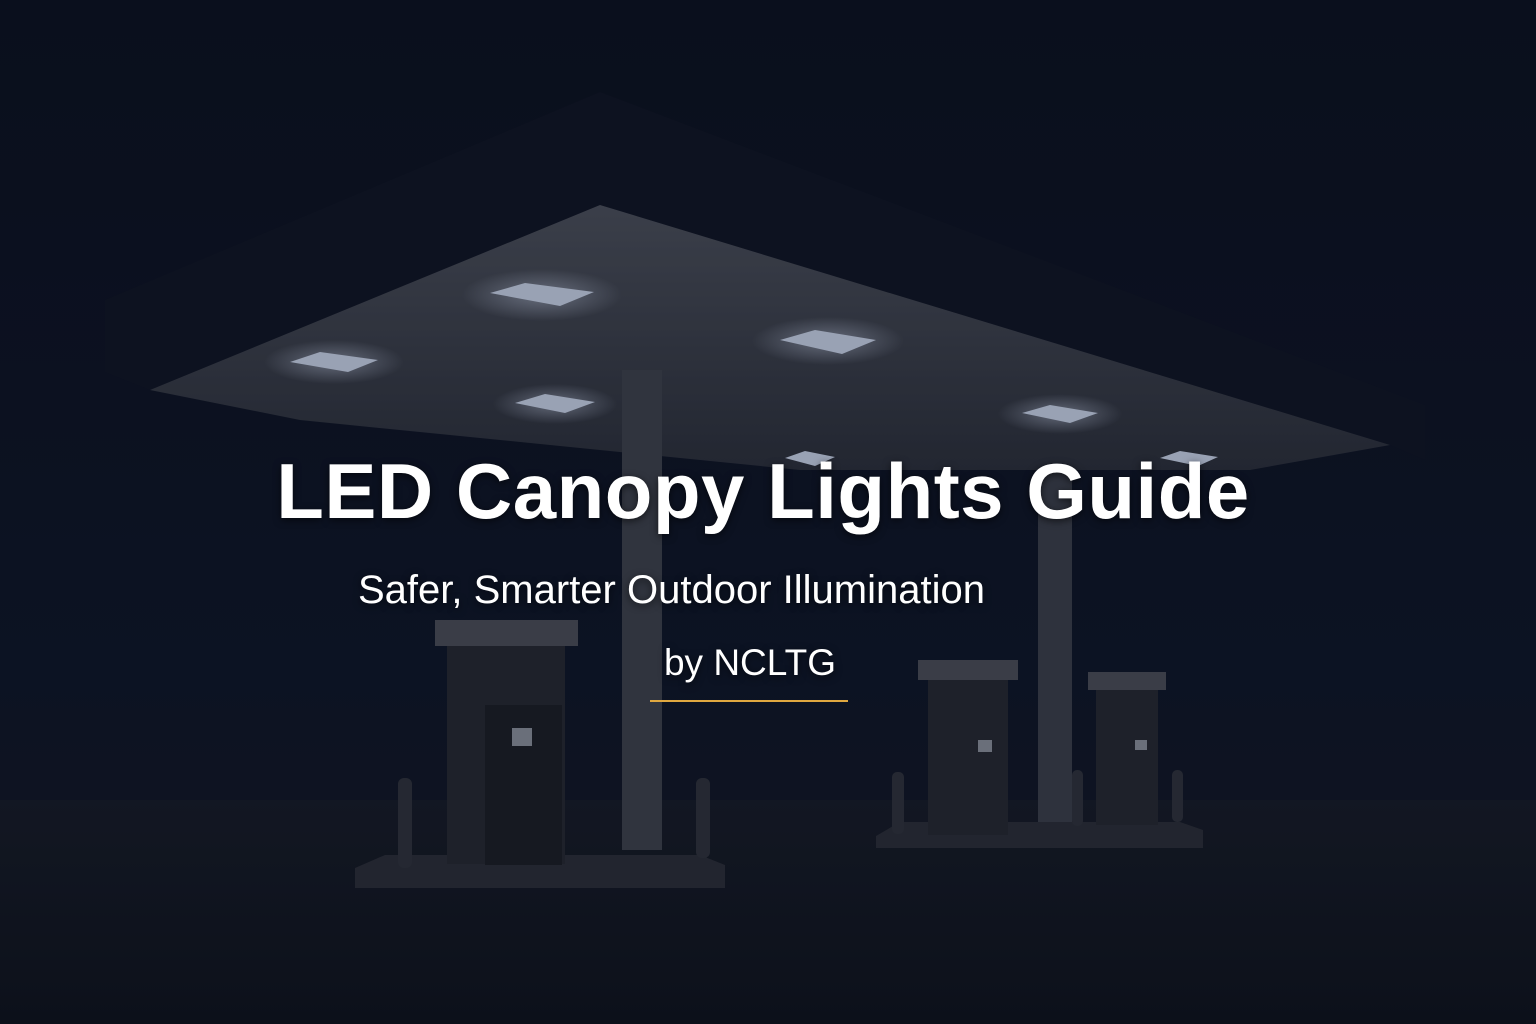 The height and width of the screenshot is (1024, 1536). I want to click on accent-divider, so click(749, 701).